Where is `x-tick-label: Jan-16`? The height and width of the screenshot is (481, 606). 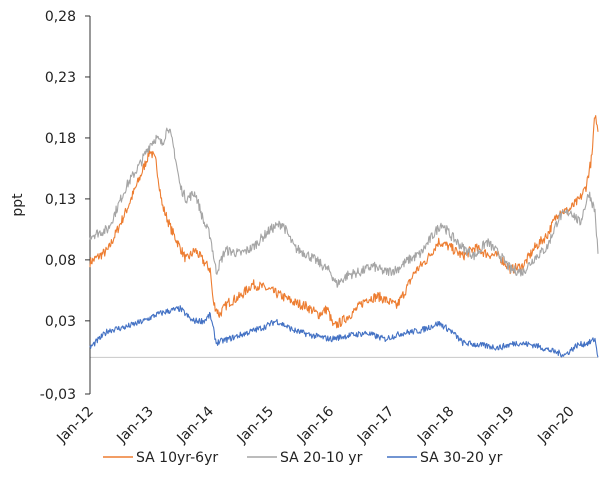
x-tick-label: Jan-16 is located at coordinates (316, 425).